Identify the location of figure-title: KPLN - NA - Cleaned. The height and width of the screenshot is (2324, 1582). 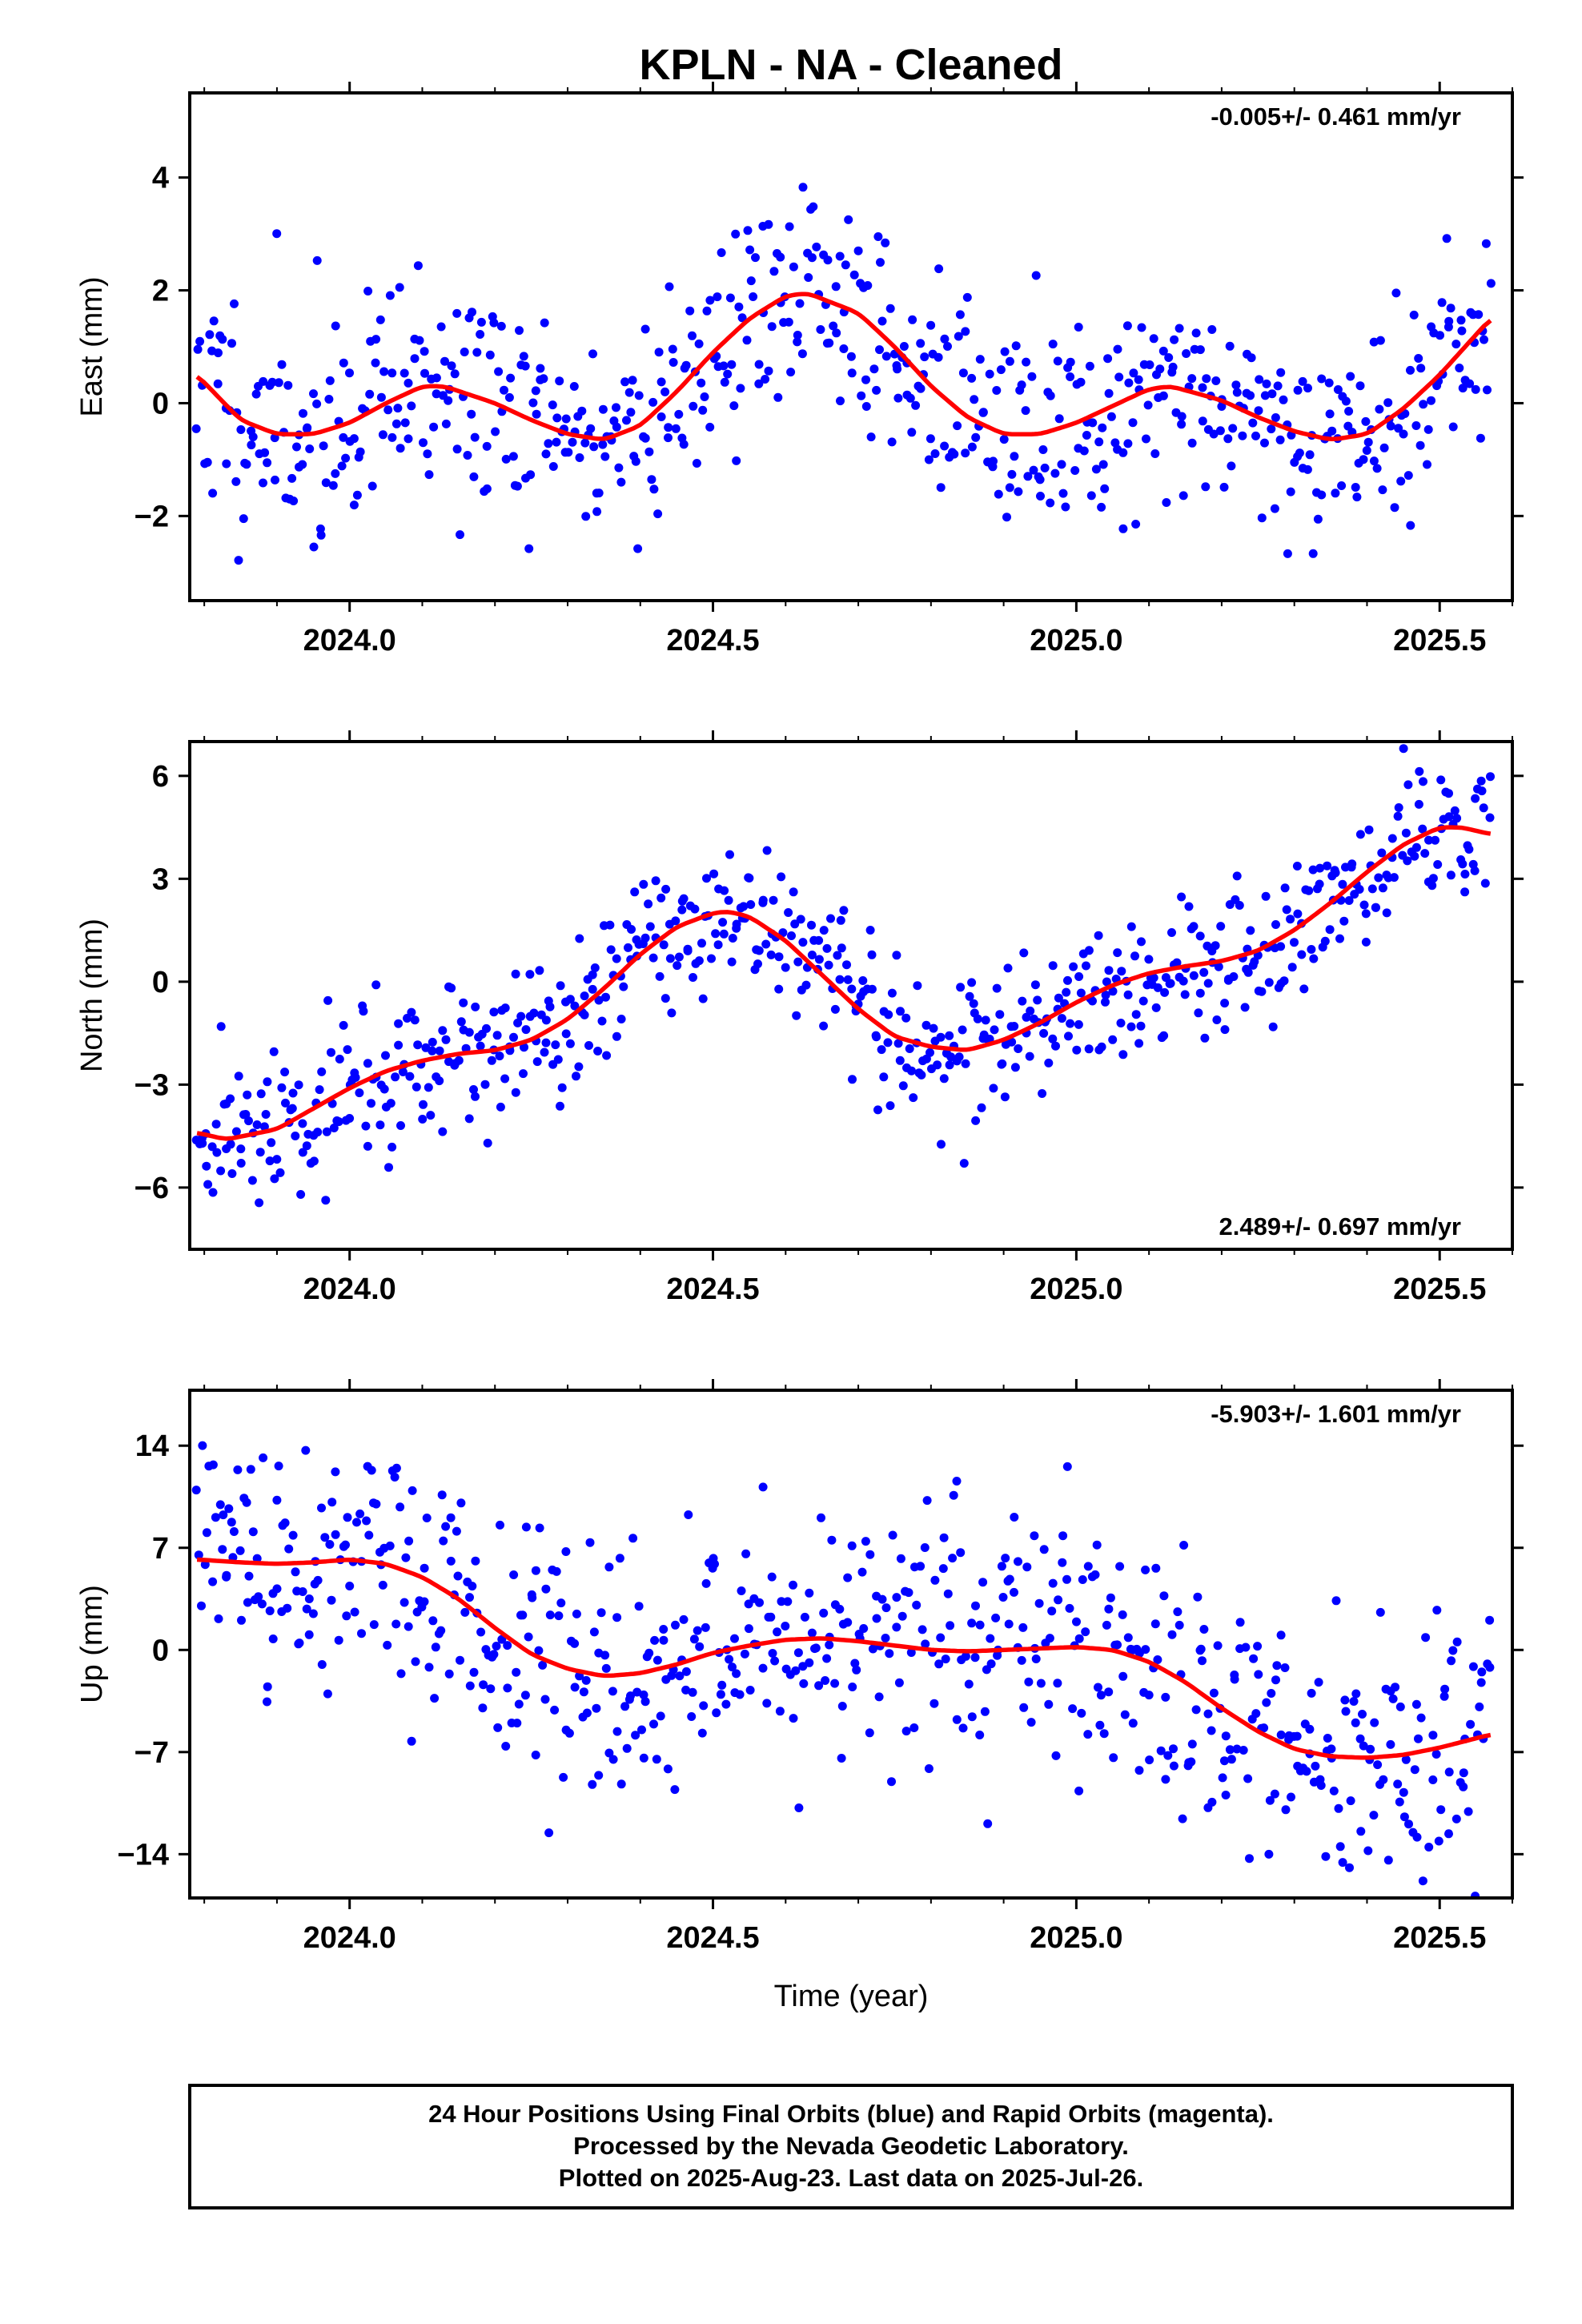
(850, 65).